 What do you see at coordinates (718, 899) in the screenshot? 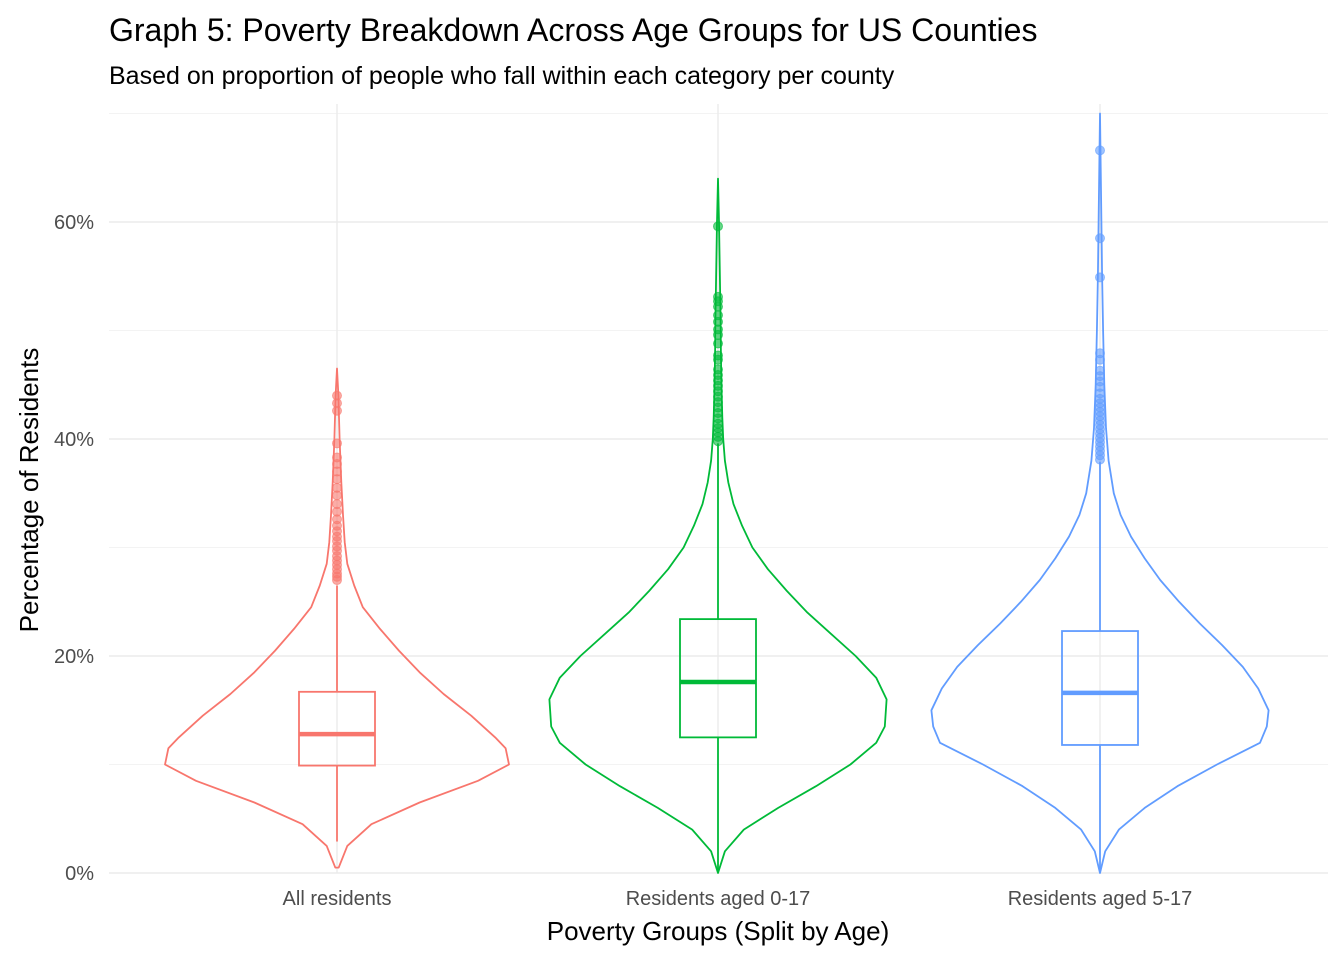
I see `x-tick-label: Residents aged 0-17` at bounding box center [718, 899].